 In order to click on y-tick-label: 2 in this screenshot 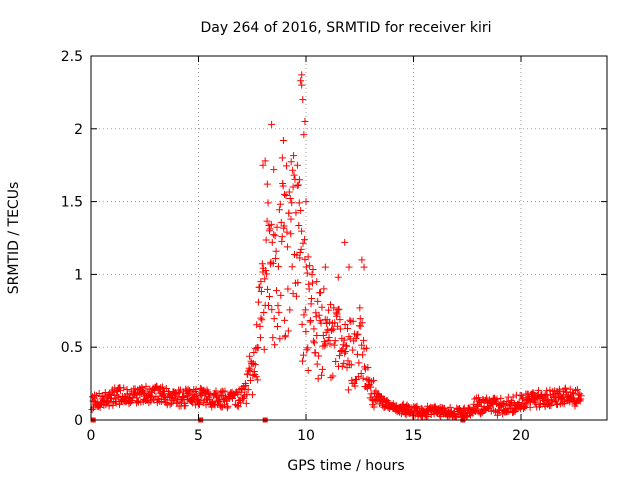, I will do `click(78, 130)`.